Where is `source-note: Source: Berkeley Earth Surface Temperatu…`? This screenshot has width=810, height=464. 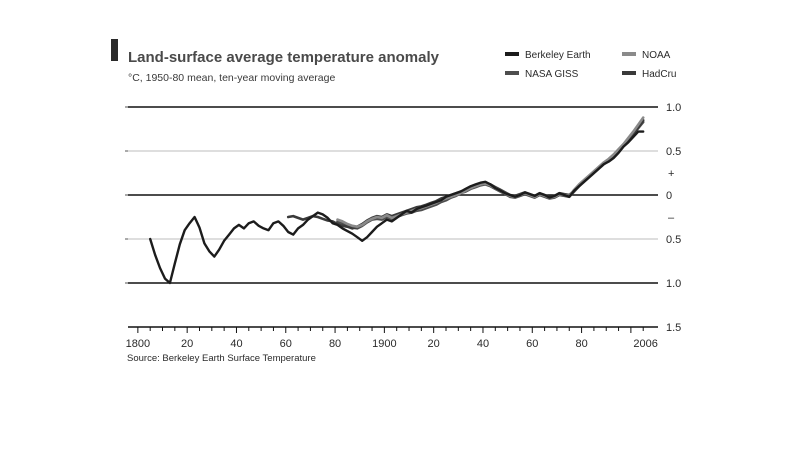
source-note: Source: Berkeley Earth Surface Temperatu… is located at coordinates (221, 358).